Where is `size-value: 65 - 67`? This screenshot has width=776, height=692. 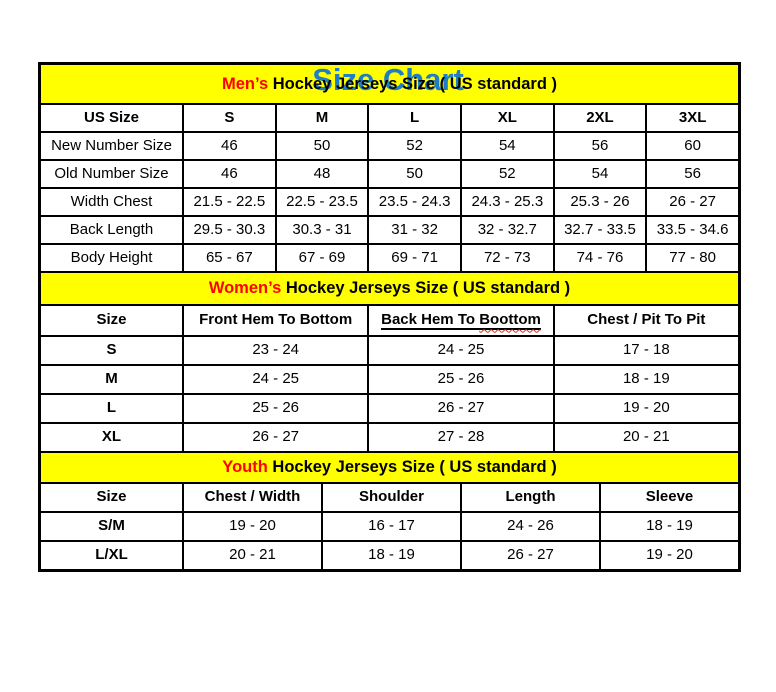 size-value: 65 - 67 is located at coordinates (229, 258).